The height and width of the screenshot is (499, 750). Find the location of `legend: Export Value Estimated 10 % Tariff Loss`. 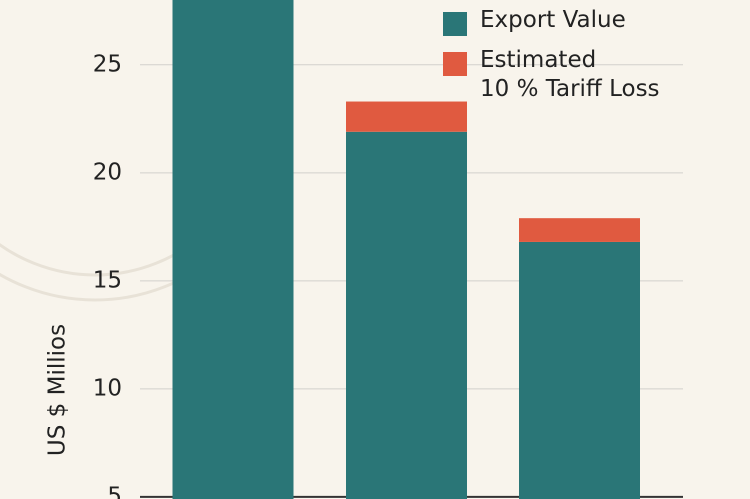

legend: Export Value Estimated 10 % Tariff Loss is located at coordinates (551, 60).